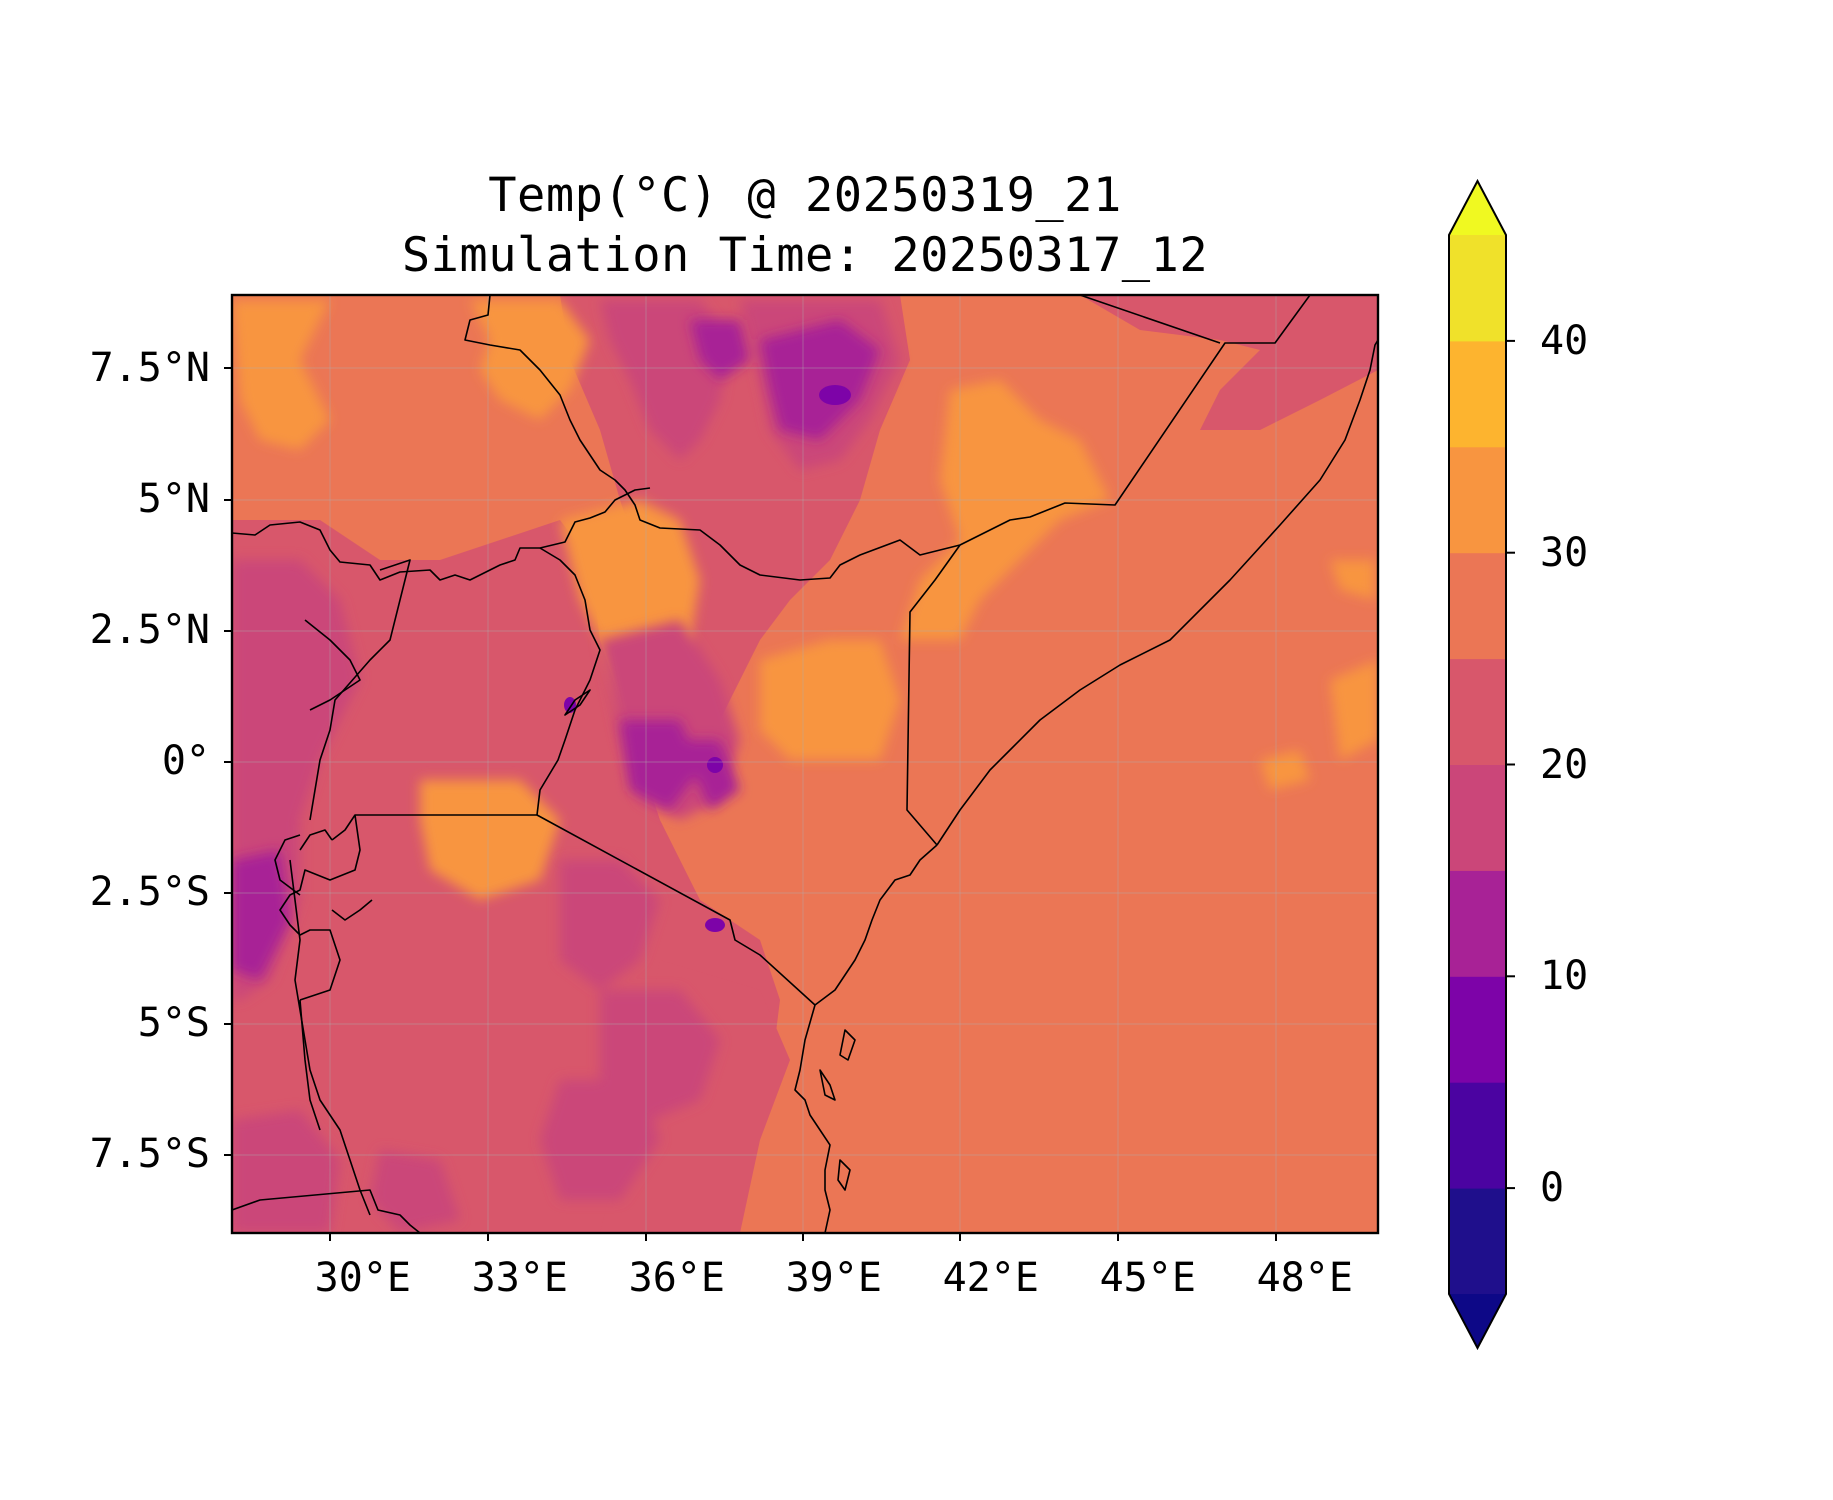 The width and height of the screenshot is (1833, 1500). Describe the element at coordinates (185, 761) in the screenshot. I see `lat-tick-label: 0°` at that location.